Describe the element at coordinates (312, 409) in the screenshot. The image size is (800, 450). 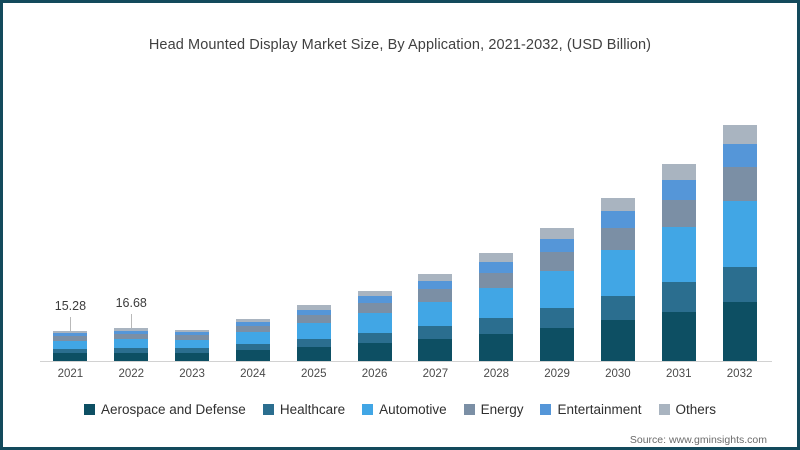
I see `legend-label: Healthcare` at that location.